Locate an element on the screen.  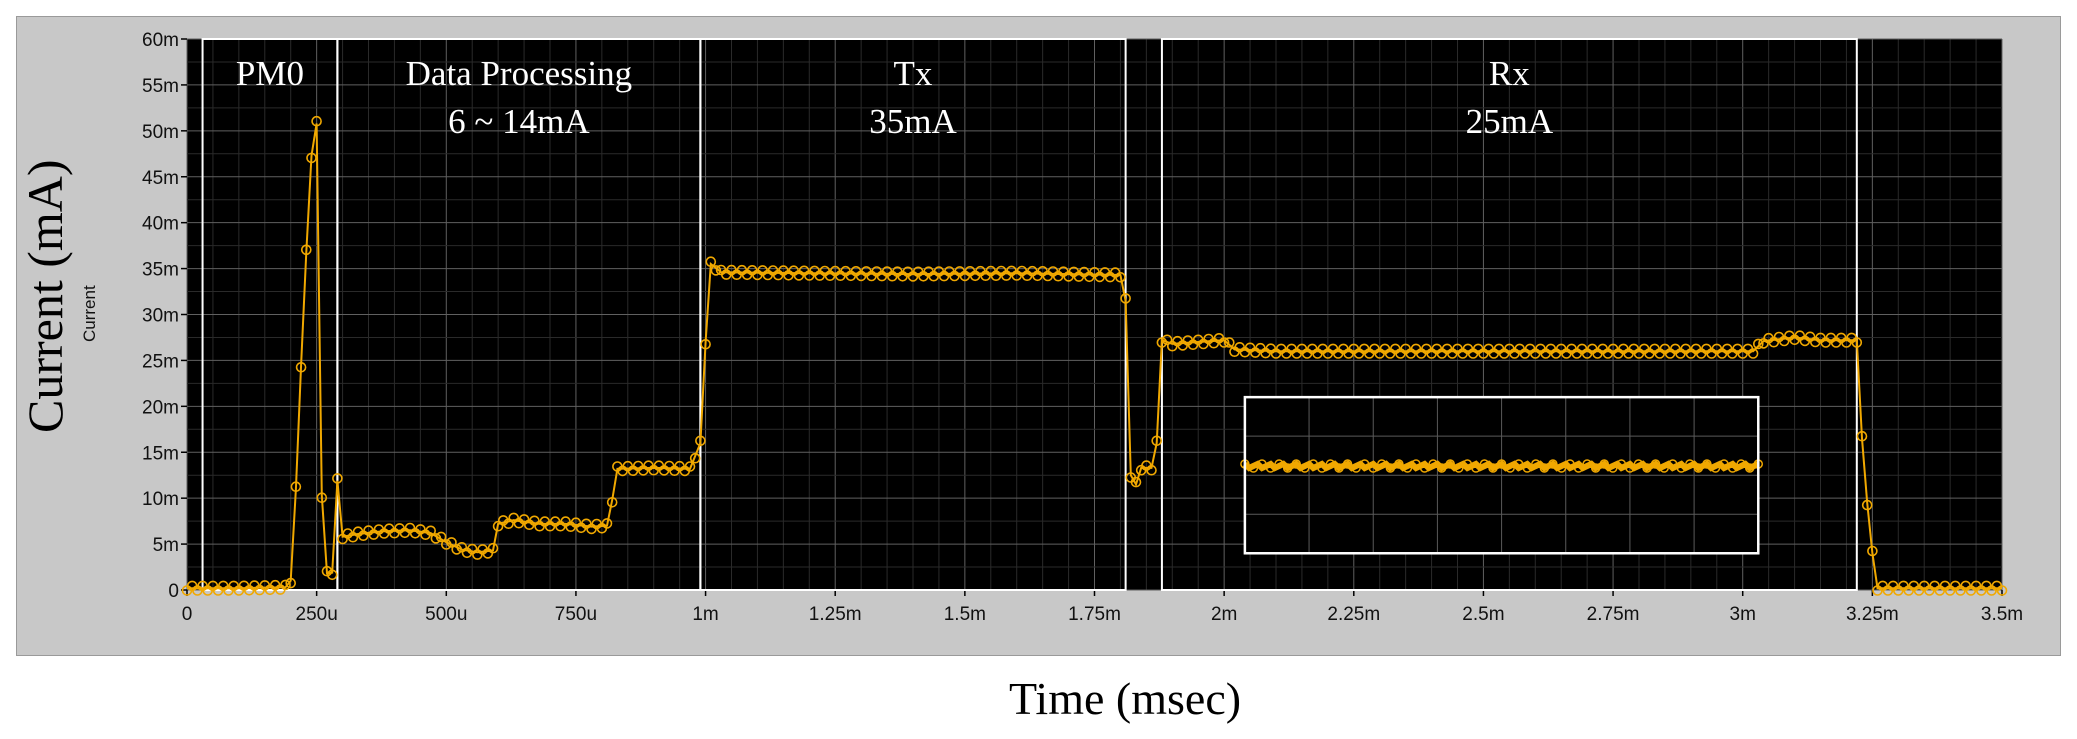
phase-label: 25mA is located at coordinates (1510, 121).